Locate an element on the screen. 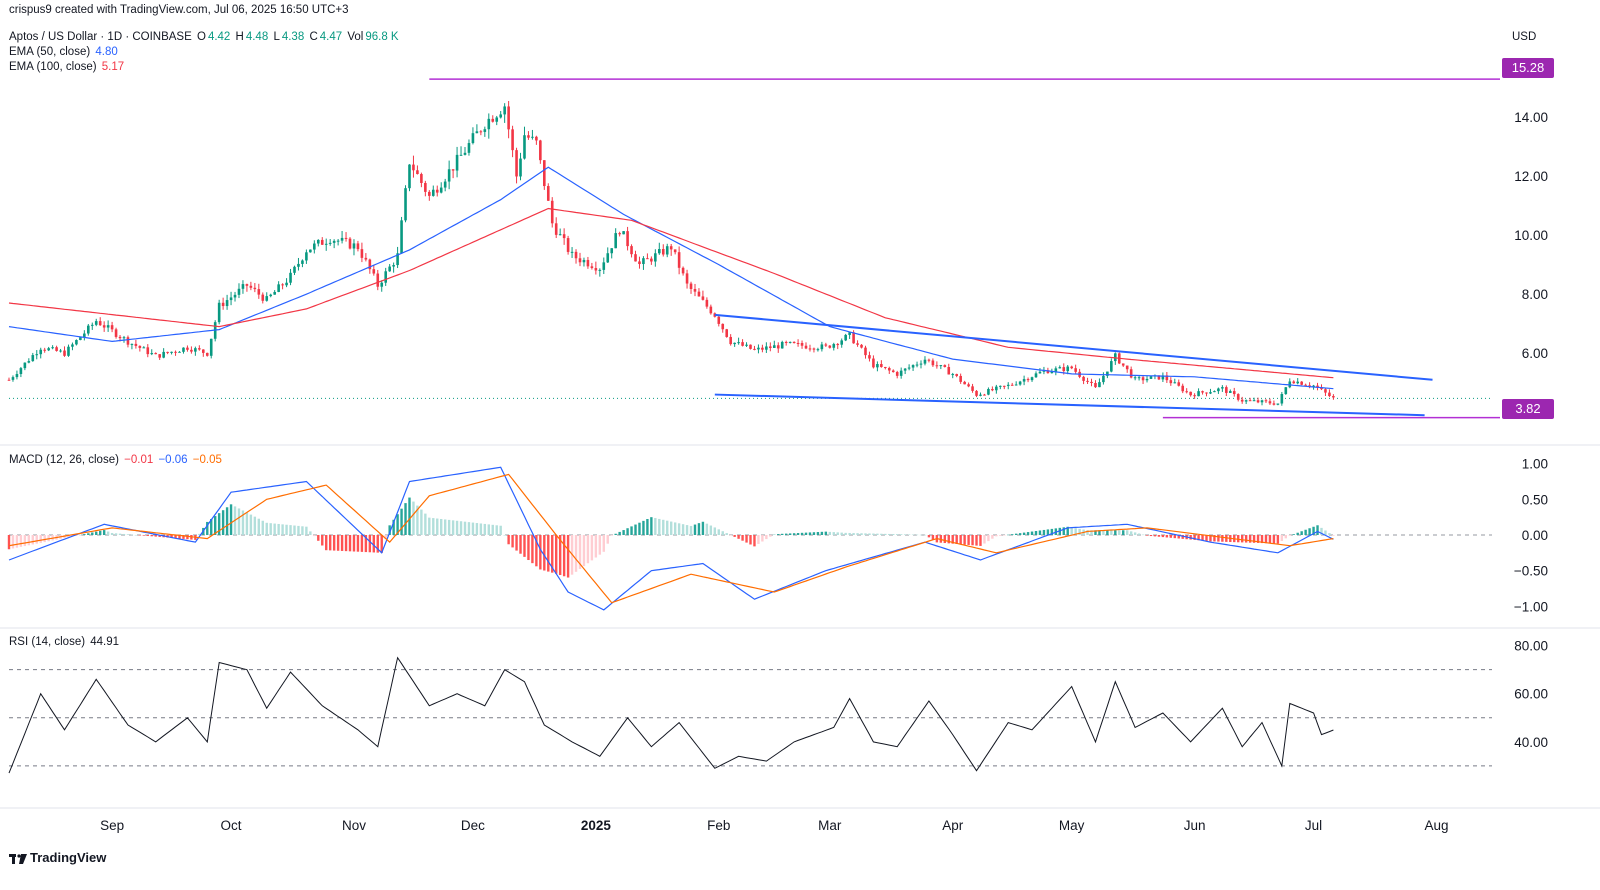  price-tick-label: 12.00 is located at coordinates (1531, 176).